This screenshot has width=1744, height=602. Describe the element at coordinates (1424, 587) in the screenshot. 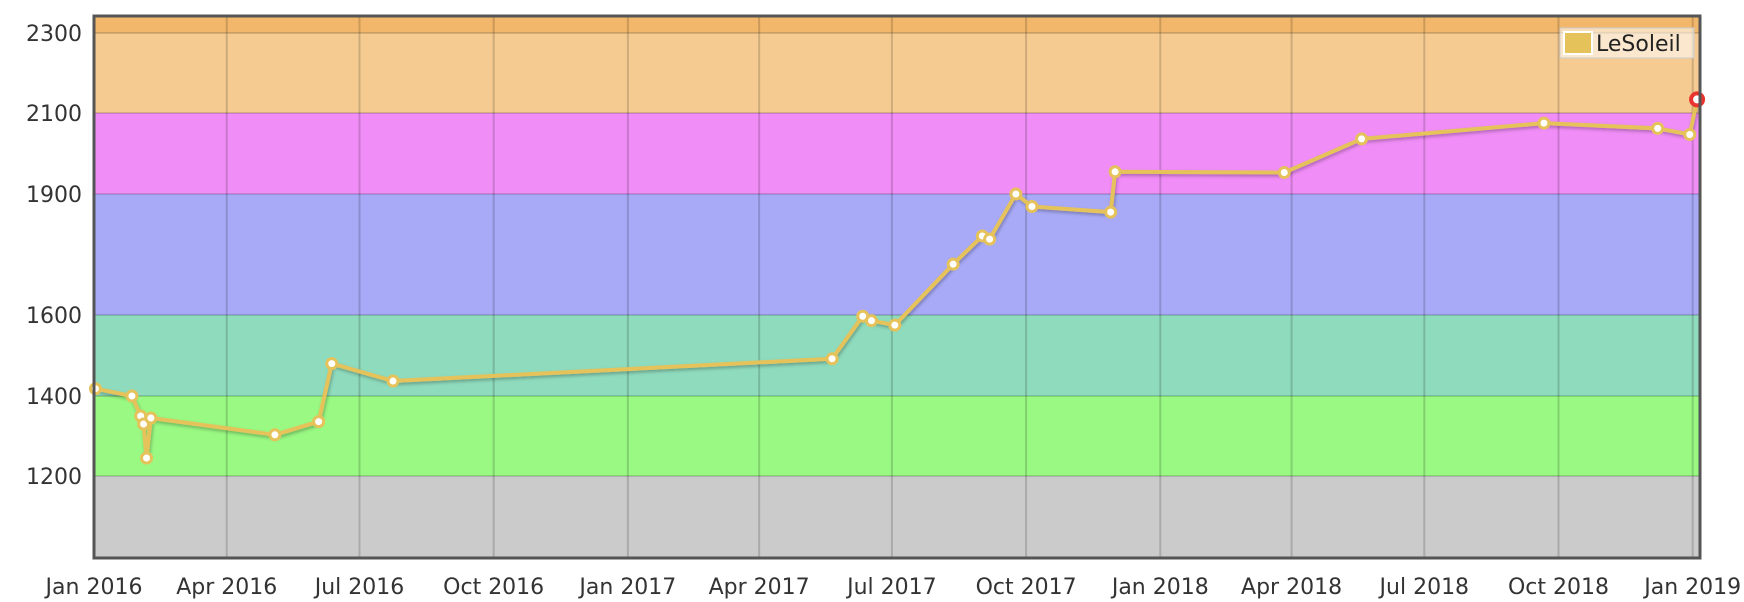

I see `x-tick-label: Jul 2018` at that location.